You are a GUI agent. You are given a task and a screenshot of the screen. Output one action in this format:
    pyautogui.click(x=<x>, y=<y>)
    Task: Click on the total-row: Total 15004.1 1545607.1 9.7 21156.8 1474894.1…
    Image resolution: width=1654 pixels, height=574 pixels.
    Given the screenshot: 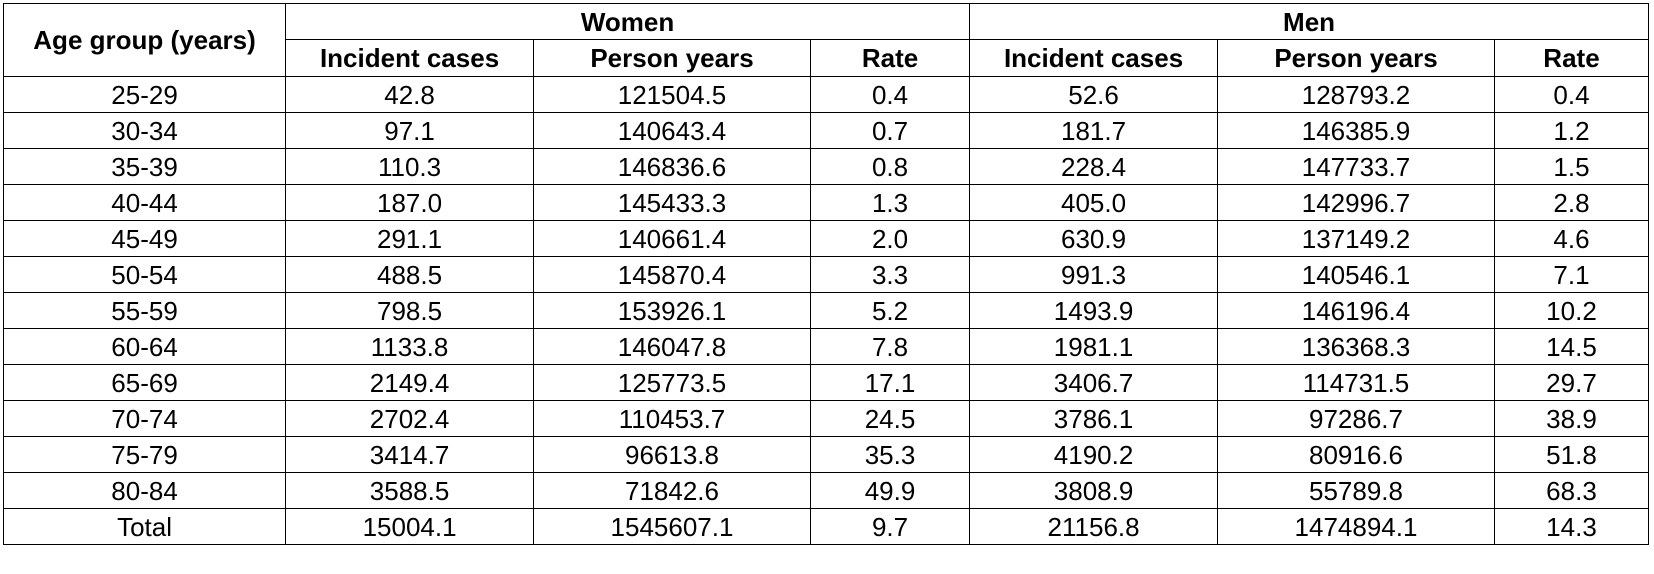 What is the action you would take?
    pyautogui.click(x=826, y=526)
    